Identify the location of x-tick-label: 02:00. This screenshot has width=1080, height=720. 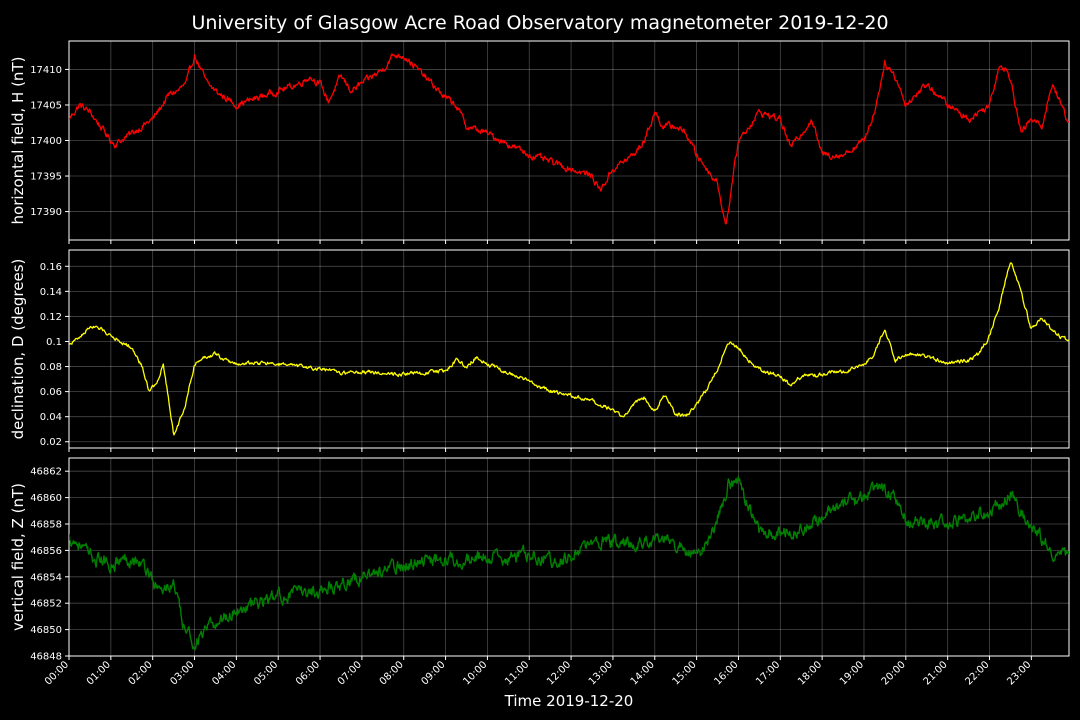
(141, 673).